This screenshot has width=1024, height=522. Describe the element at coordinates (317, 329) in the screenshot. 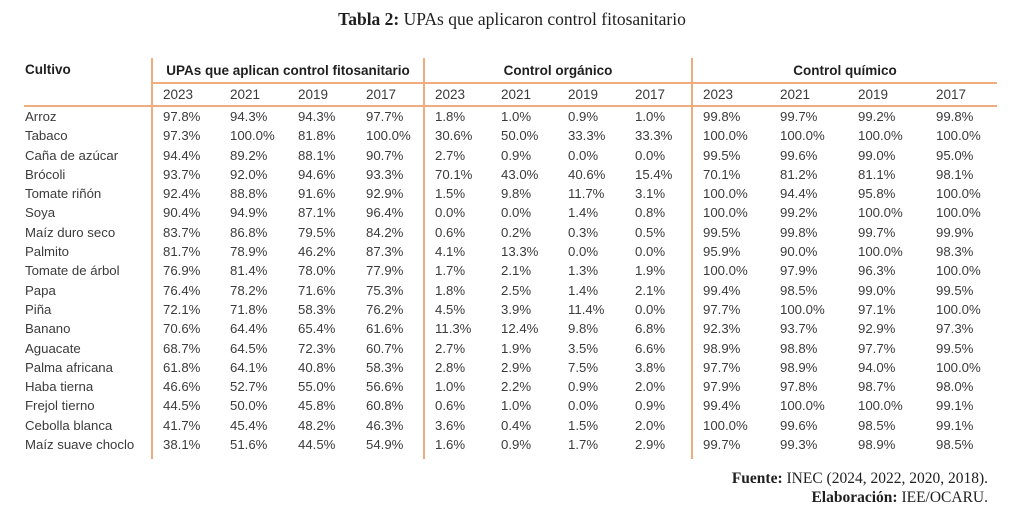

I see `value-cell: 65.4%` at that location.